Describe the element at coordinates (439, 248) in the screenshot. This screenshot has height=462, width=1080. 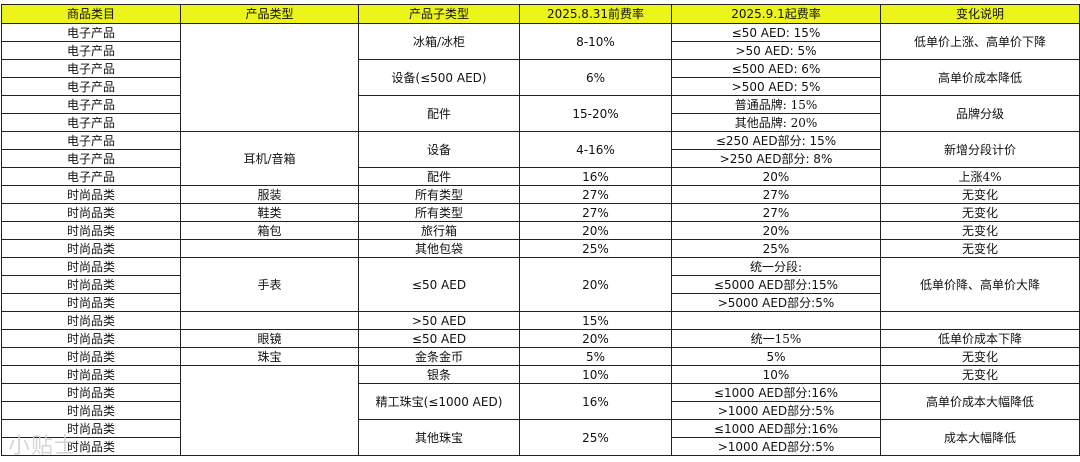
I see `cell-subtype: 其他包袋` at that location.